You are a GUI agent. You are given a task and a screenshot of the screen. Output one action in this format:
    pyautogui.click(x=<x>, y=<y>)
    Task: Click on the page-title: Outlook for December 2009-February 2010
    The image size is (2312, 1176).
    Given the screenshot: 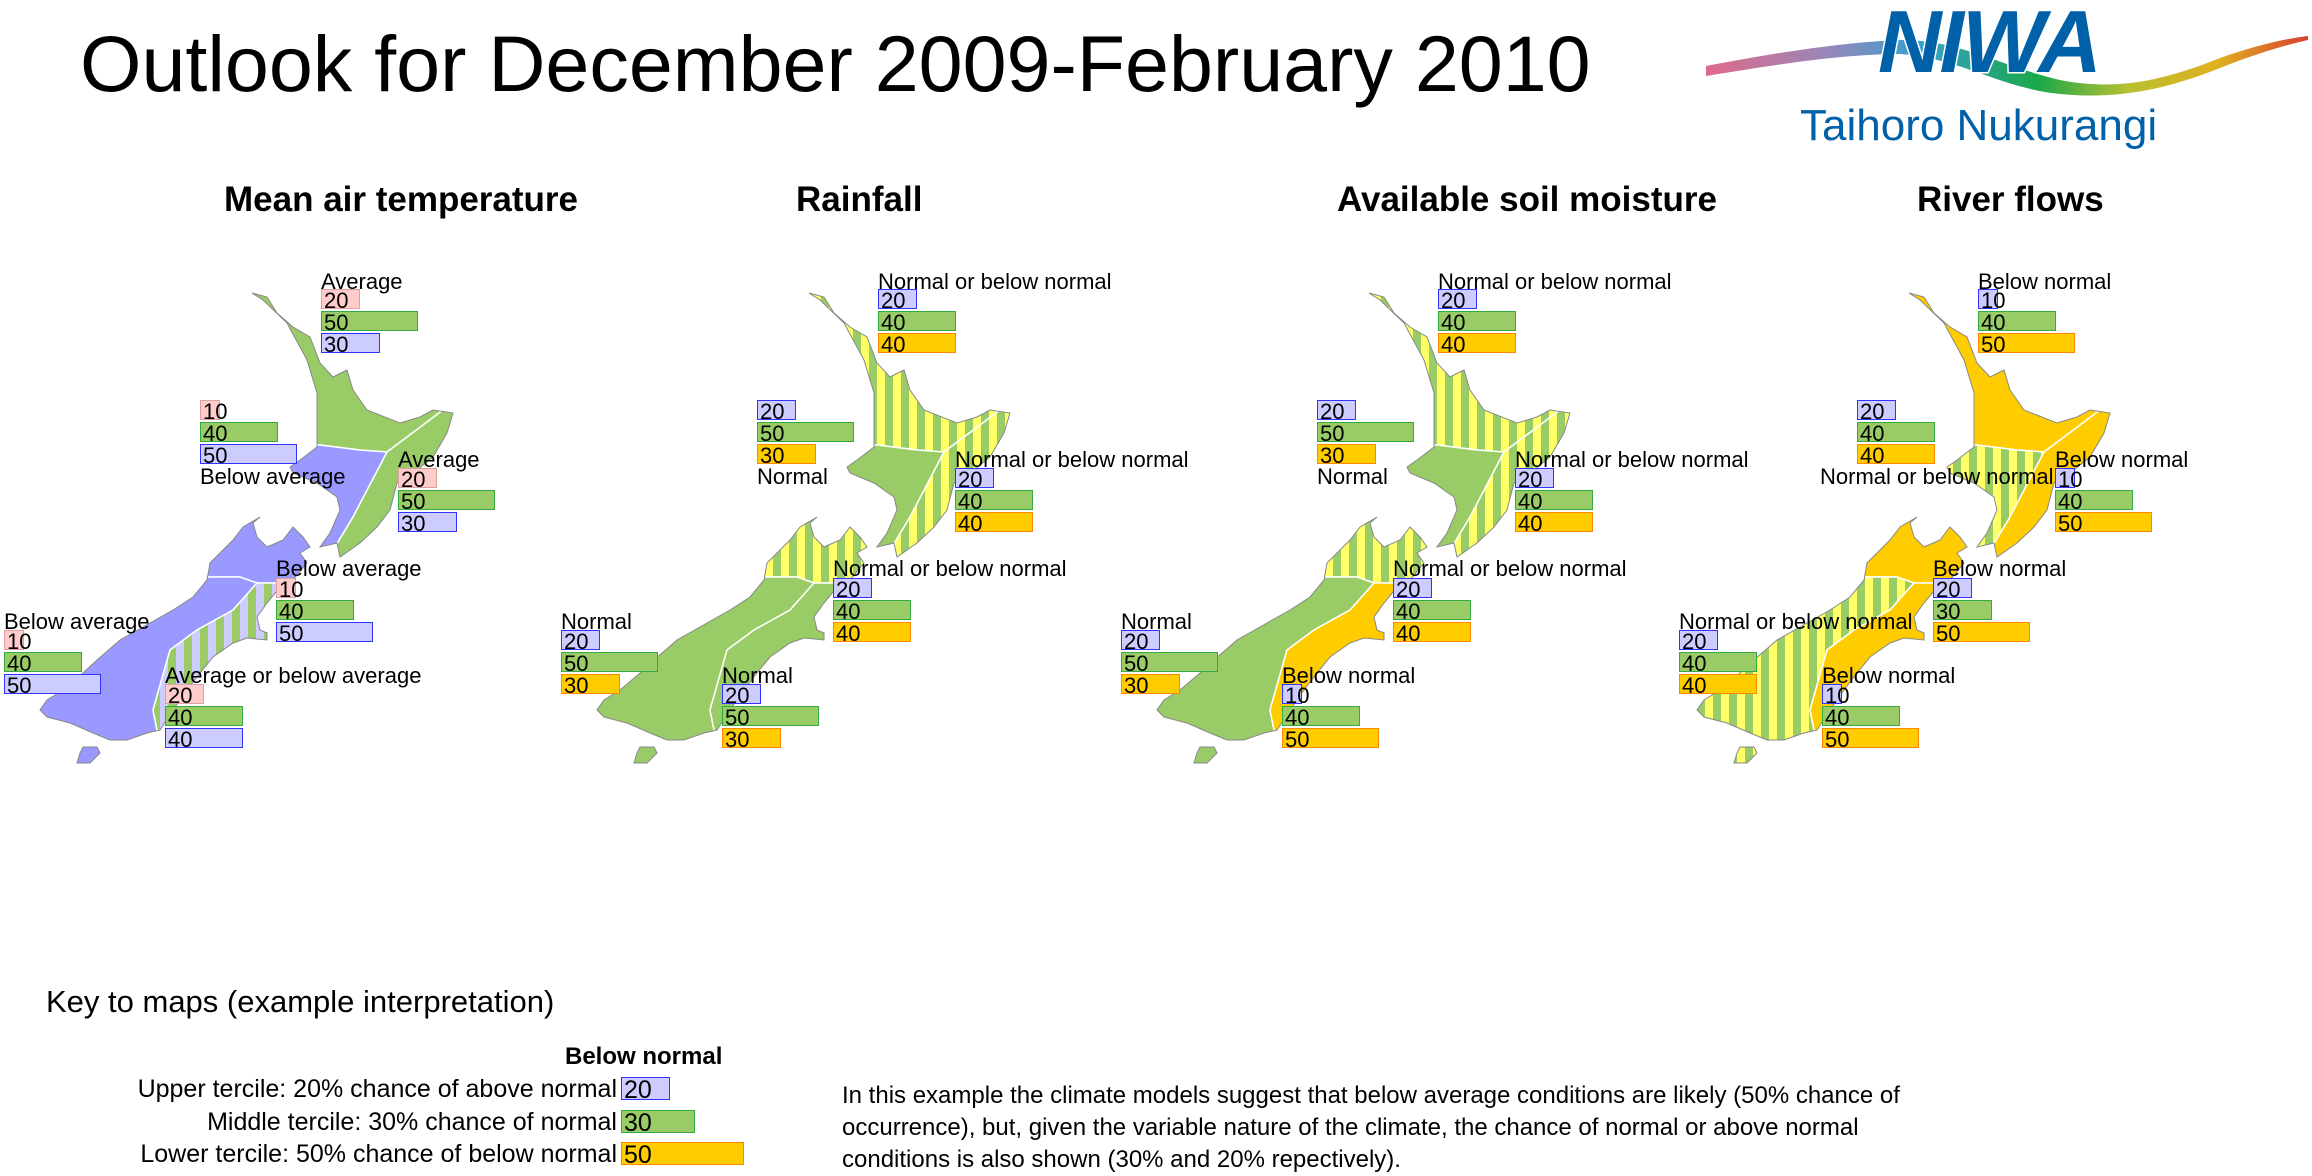 What is the action you would take?
    pyautogui.click(x=835, y=63)
    